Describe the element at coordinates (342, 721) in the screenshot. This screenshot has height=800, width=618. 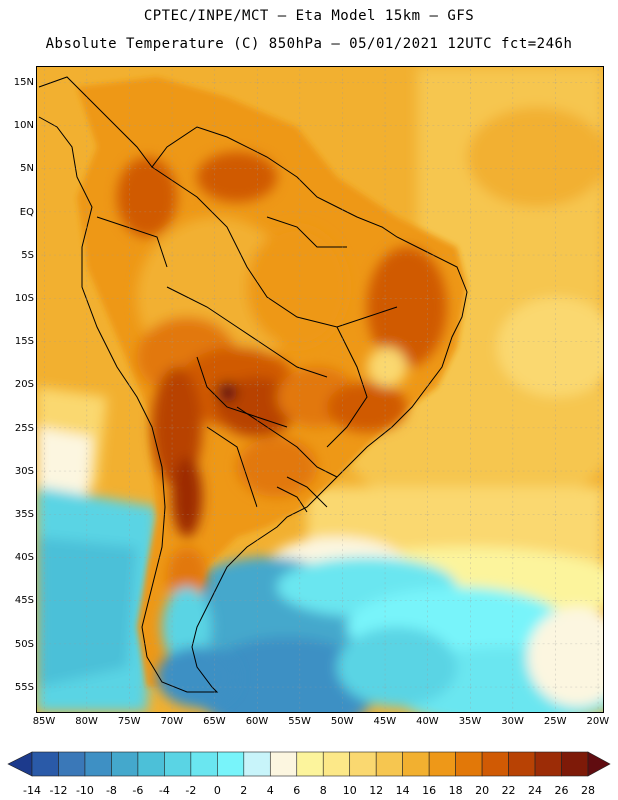
I see `longitude-label: 50W` at that location.